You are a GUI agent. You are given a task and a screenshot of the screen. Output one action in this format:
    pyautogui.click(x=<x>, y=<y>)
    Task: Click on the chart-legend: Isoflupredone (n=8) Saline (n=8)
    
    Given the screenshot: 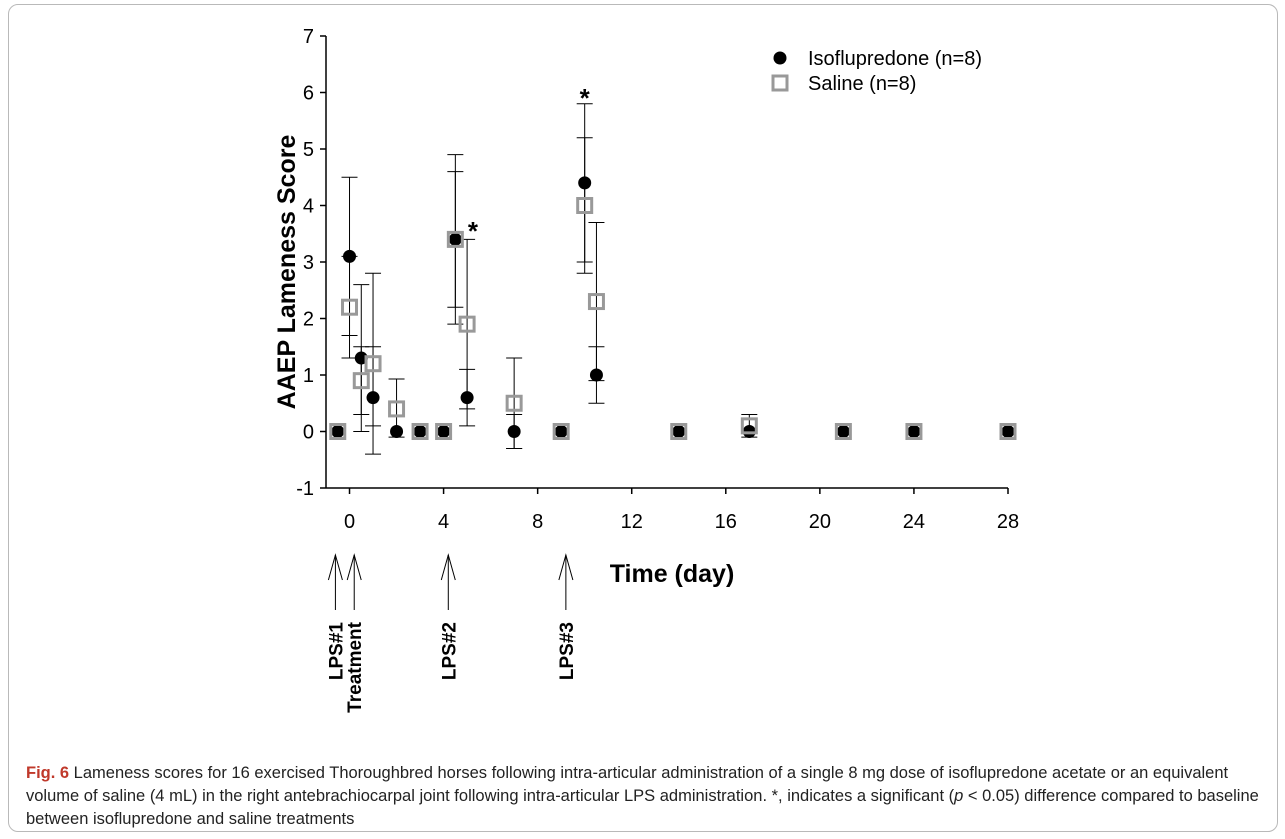 What is the action you would take?
    pyautogui.click(x=876, y=71)
    